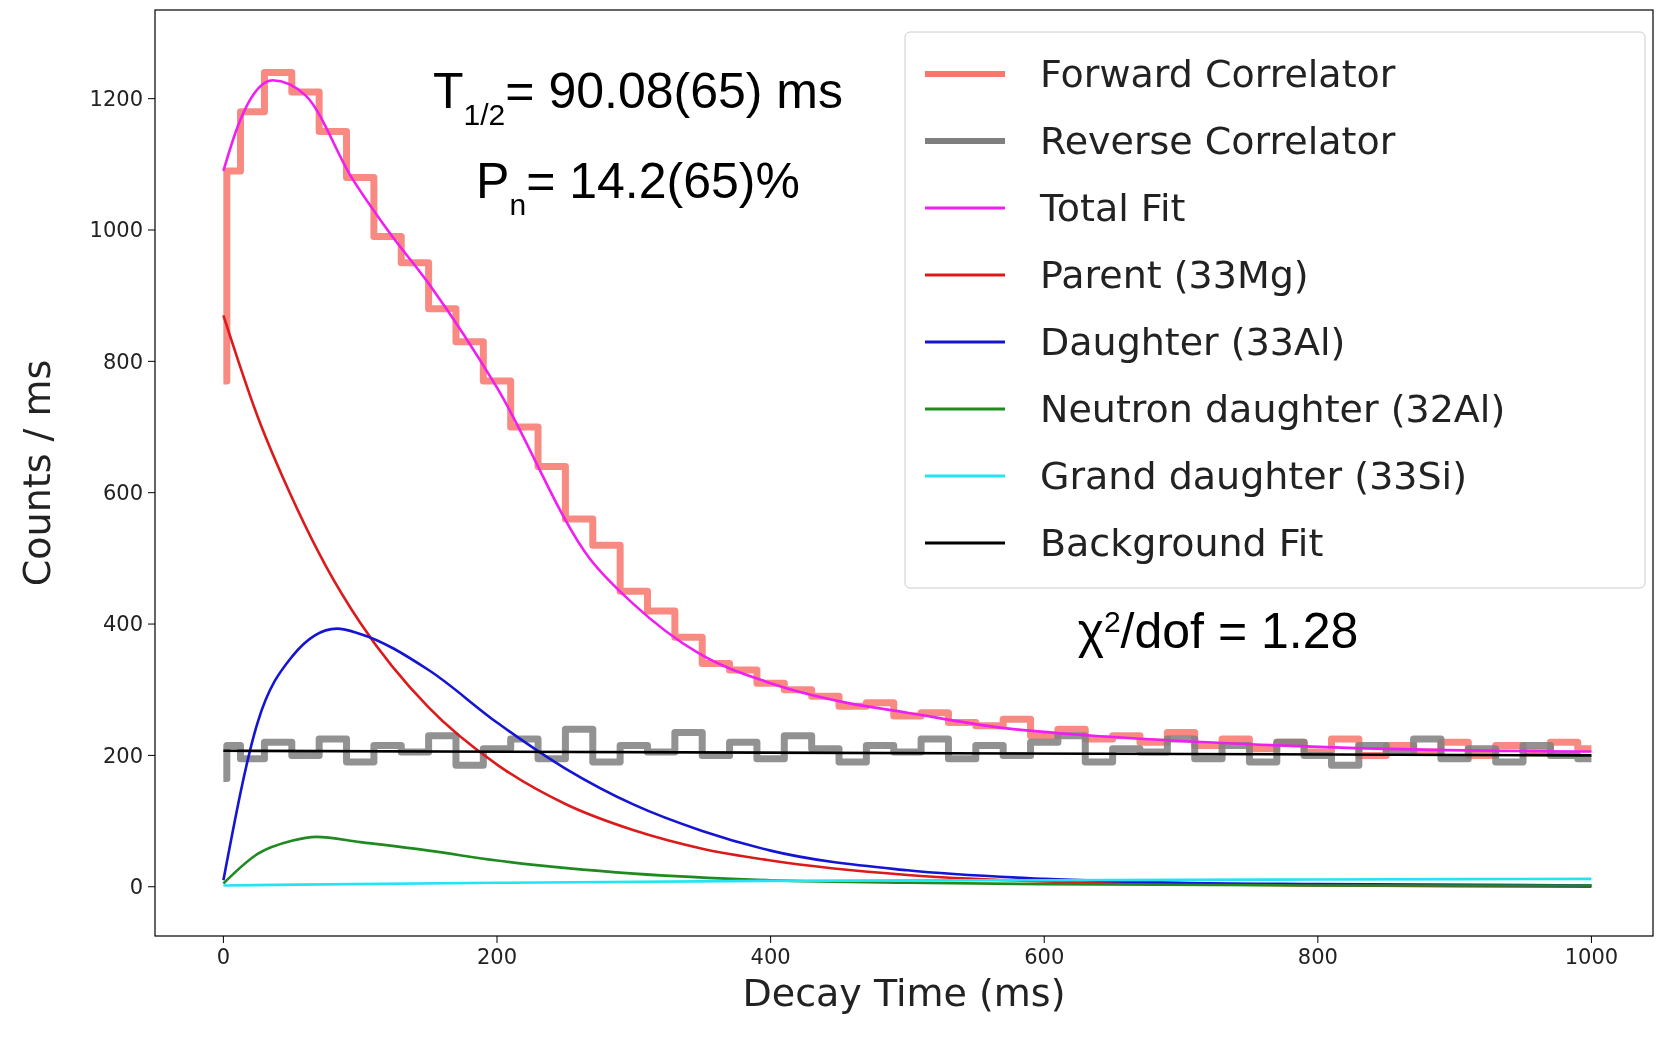  I want to click on y-tick-label: 0, so click(136, 887).